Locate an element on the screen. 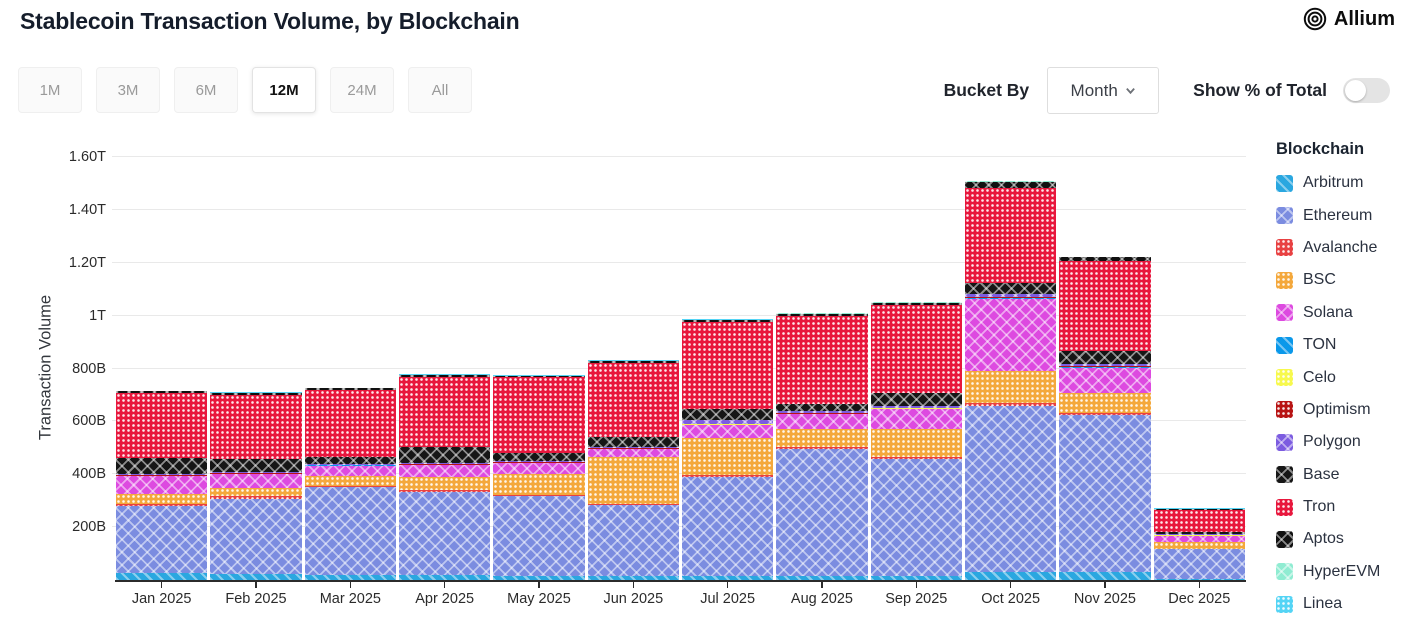  legend-item-tron: Tron is located at coordinates (1344, 507).